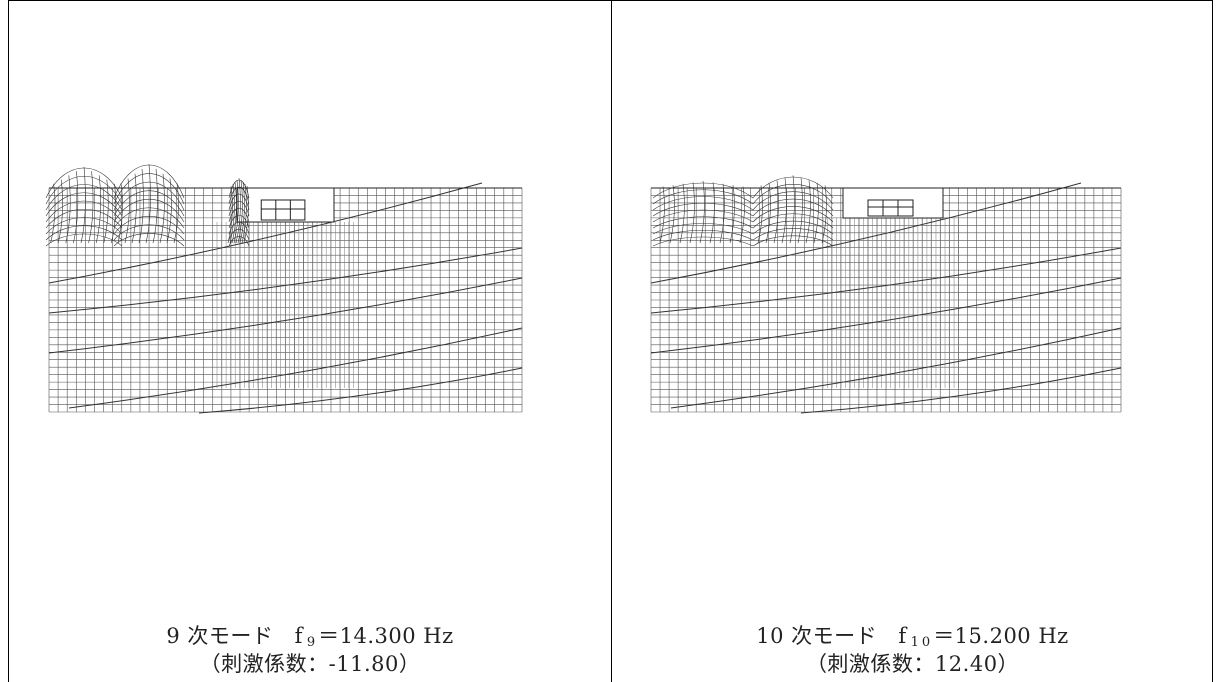  I want to click on mesh-grid, so click(886, 300).